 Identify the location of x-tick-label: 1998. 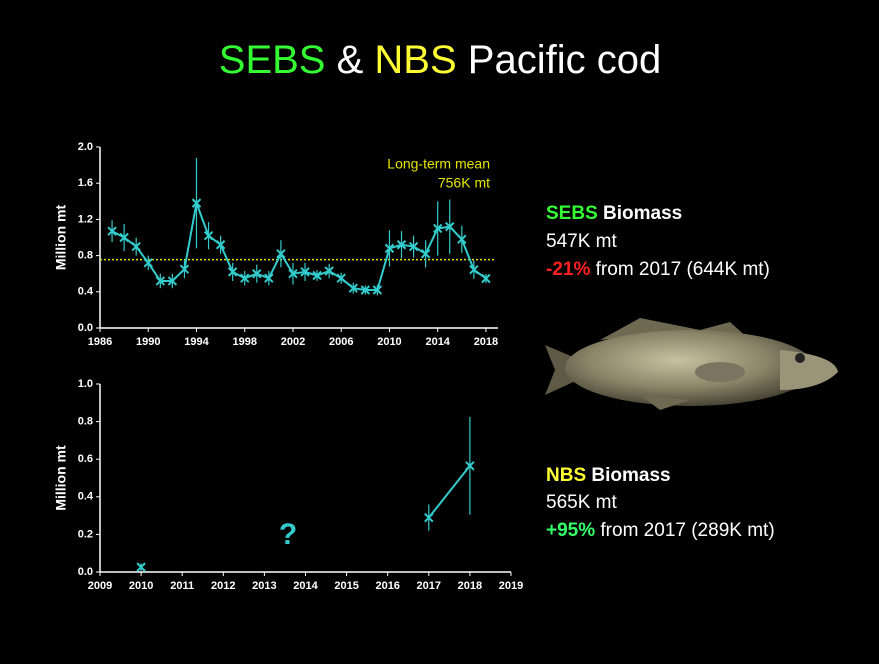
(244, 342).